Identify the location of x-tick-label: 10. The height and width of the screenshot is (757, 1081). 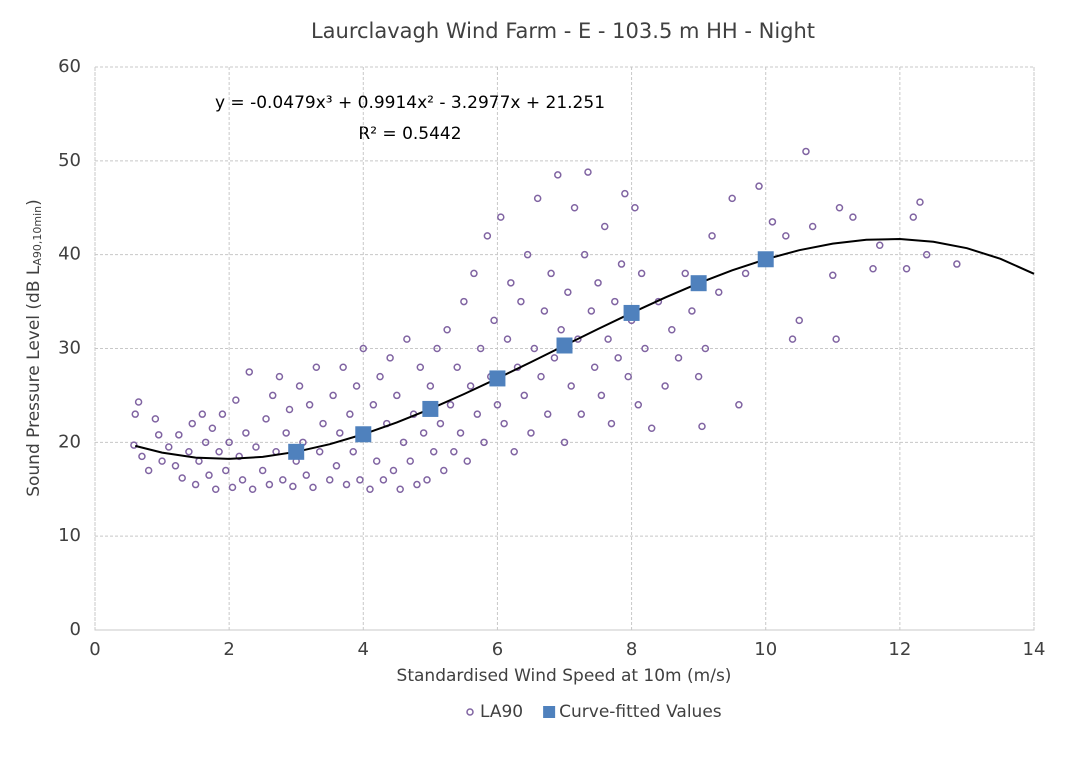
(765, 649).